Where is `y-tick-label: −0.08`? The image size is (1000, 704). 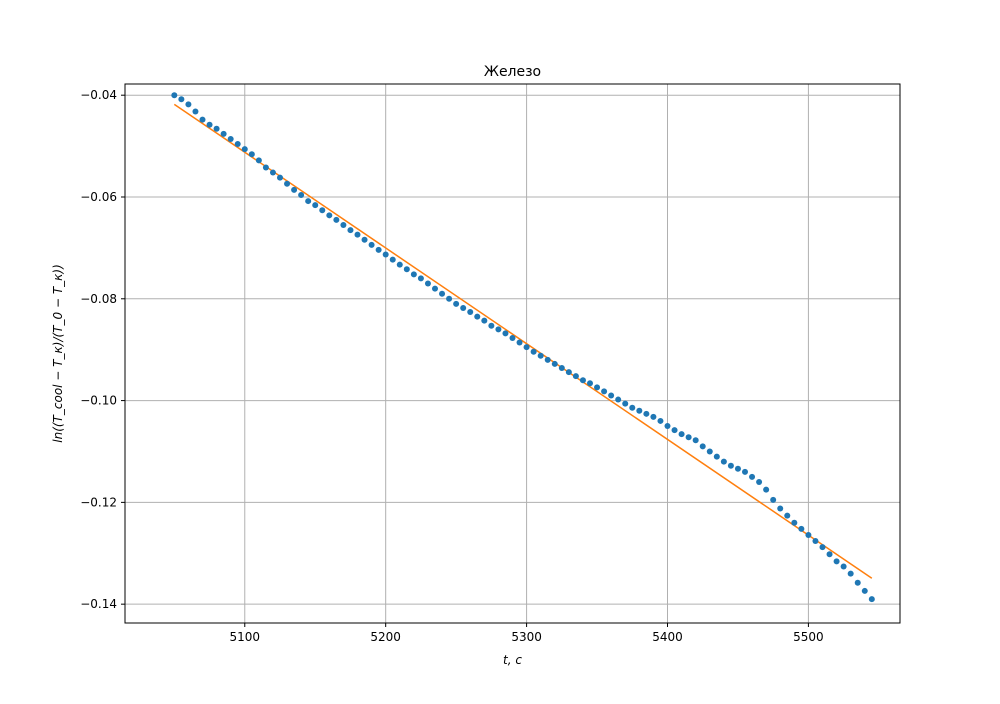
y-tick-label: −0.08 is located at coordinates (98, 299).